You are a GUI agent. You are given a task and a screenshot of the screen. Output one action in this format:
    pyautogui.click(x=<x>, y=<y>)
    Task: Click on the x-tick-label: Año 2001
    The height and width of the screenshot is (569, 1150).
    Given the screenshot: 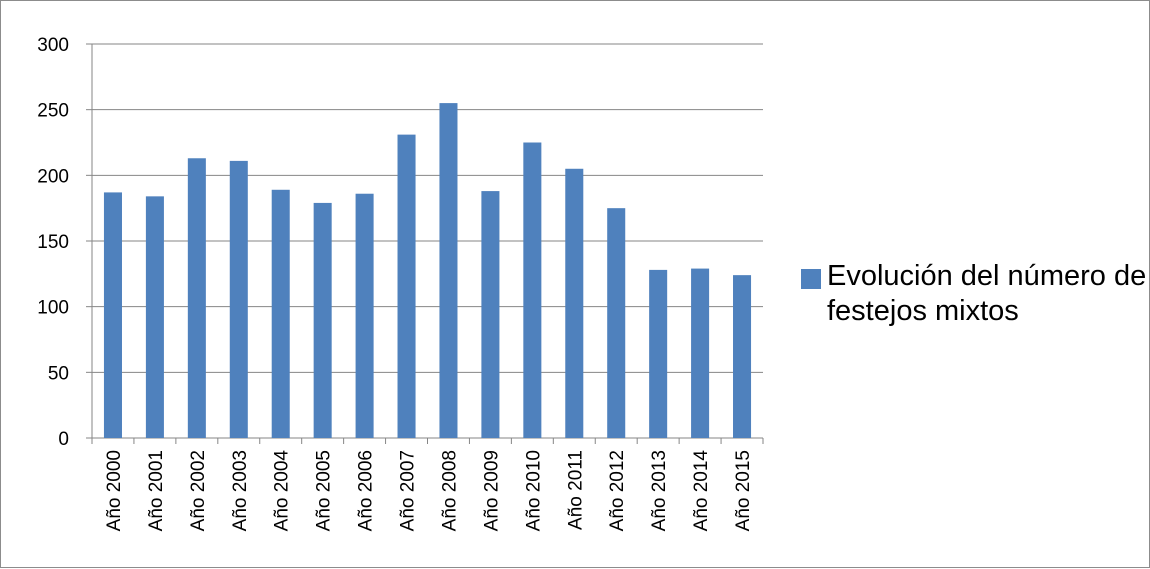 What is the action you would take?
    pyautogui.click(x=156, y=490)
    